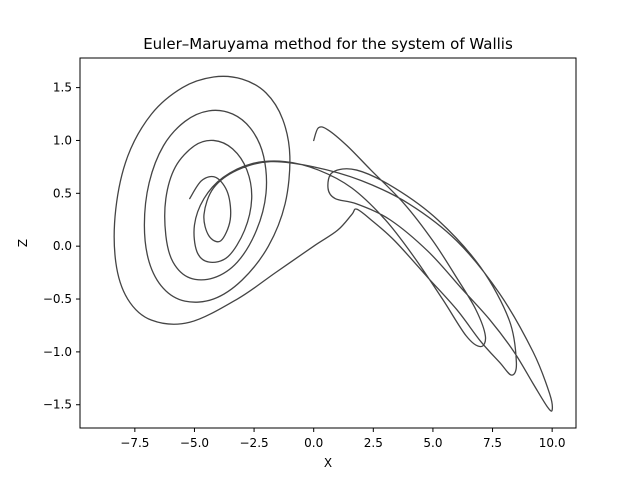 The width and height of the screenshot is (640, 480). I want to click on y-tick-label: −1.0, so click(57, 352).